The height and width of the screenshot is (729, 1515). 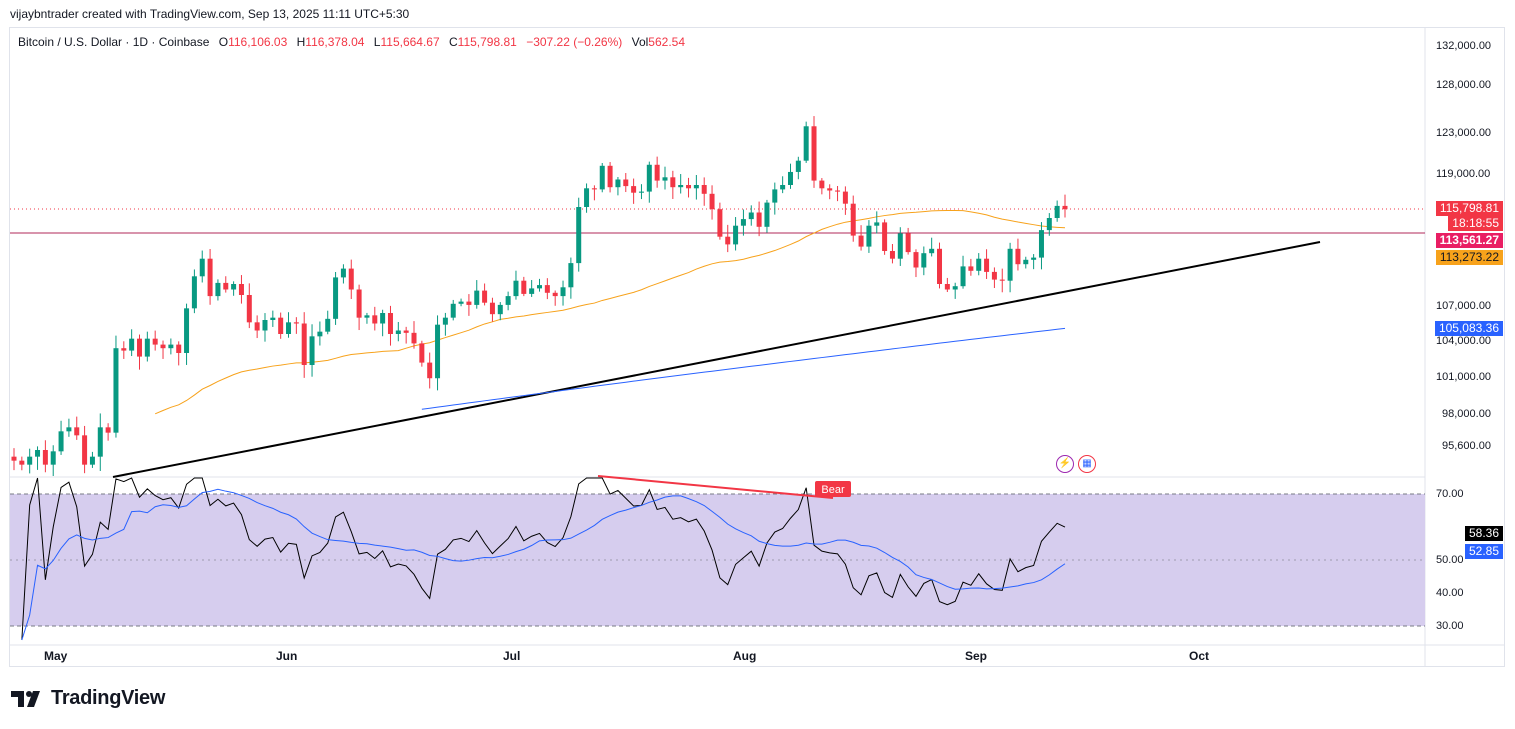 I want to click on tradingview-logo: TradingView, so click(x=88, y=698).